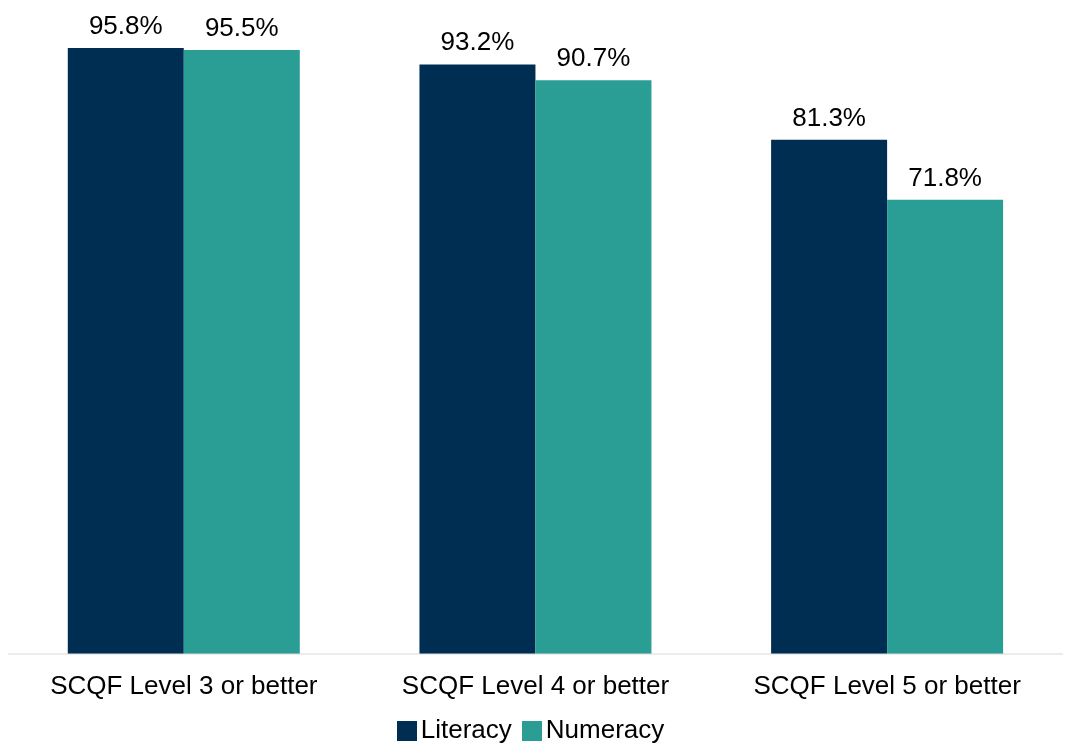  I want to click on legend-label: Numeracy, so click(605, 729).